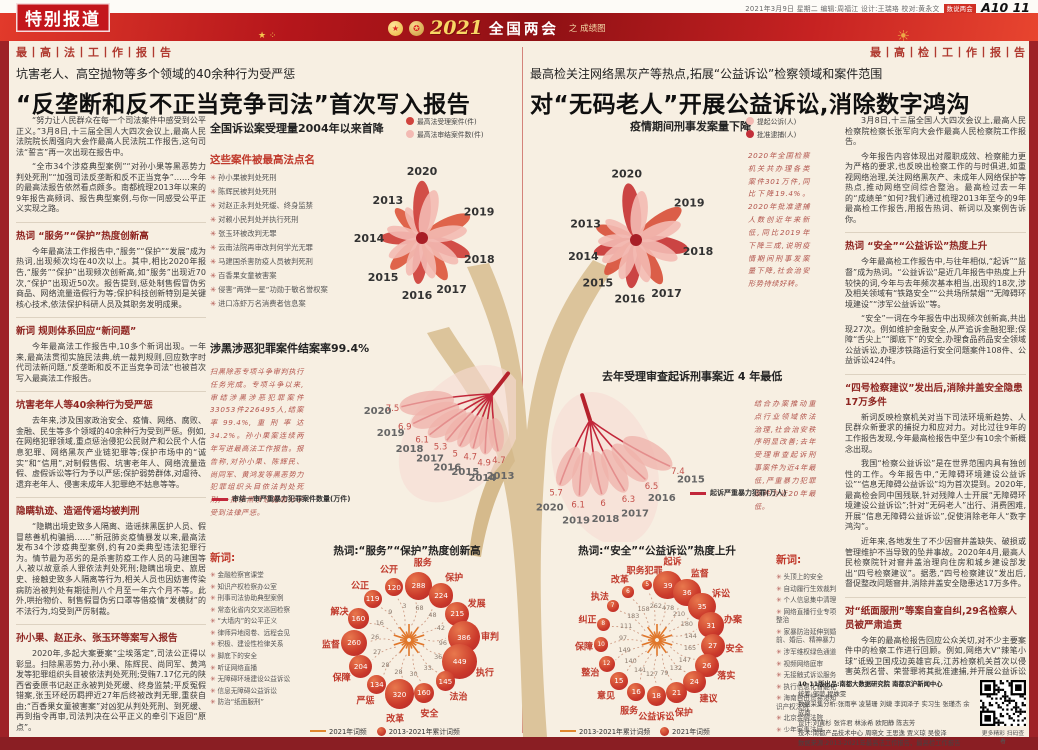  Describe the element at coordinates (261, 261) in the screenshot. I see `list-item: ✳ 马建国杀害防疫人员被判死刑` at that location.